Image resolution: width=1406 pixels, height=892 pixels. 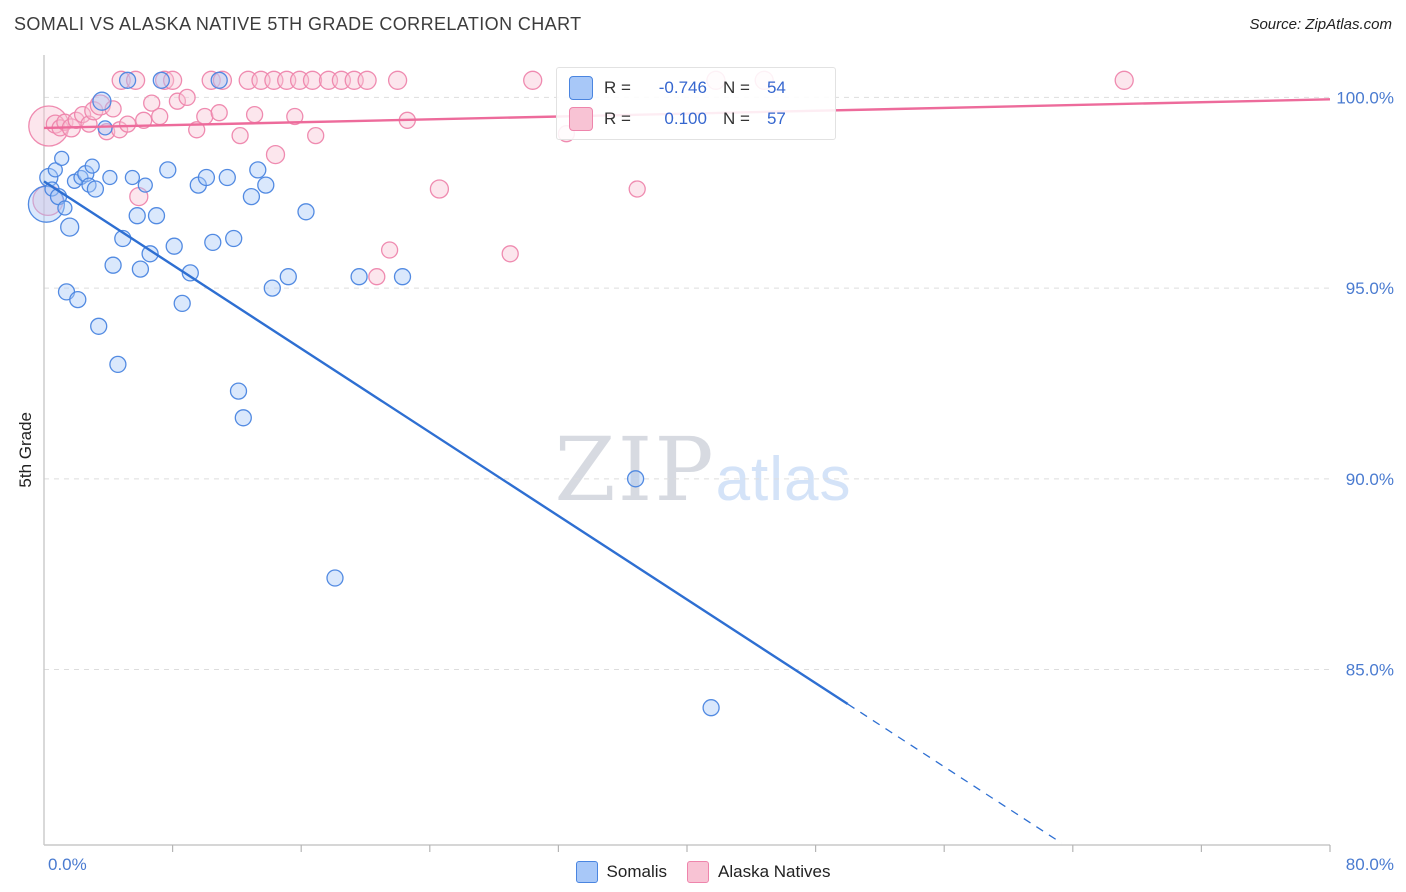 What do you see at coordinates (682, 87) in the screenshot?
I see `r-value: -0.746` at bounding box center [682, 87].